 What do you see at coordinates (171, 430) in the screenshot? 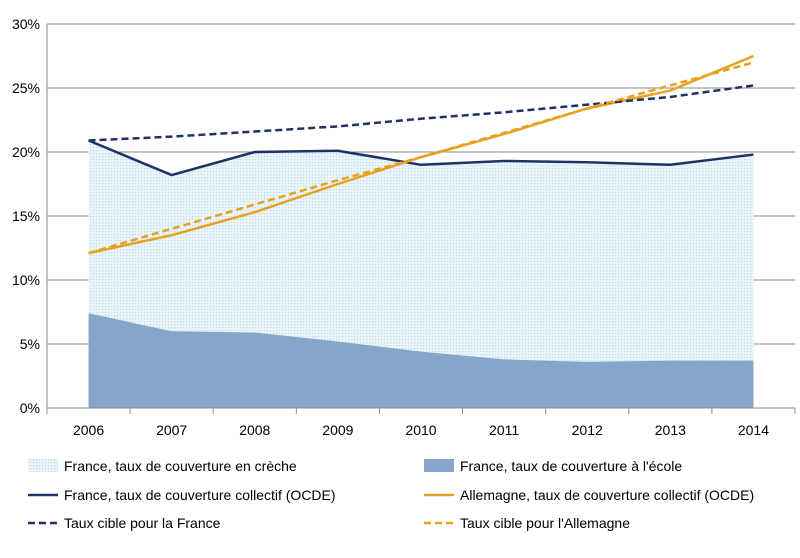
I see `x-tick-label: 2007` at bounding box center [171, 430].